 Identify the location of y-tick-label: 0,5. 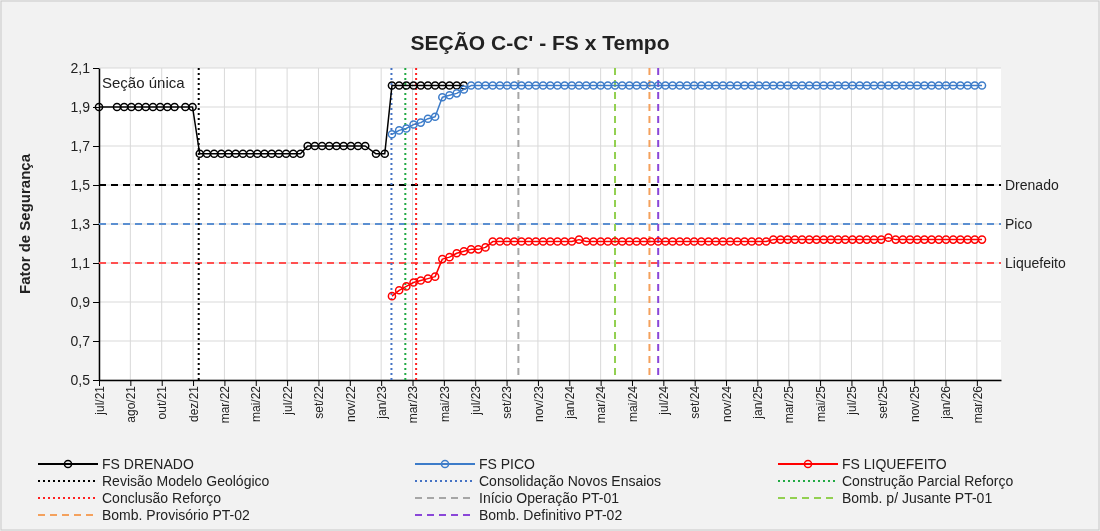
(80, 379).